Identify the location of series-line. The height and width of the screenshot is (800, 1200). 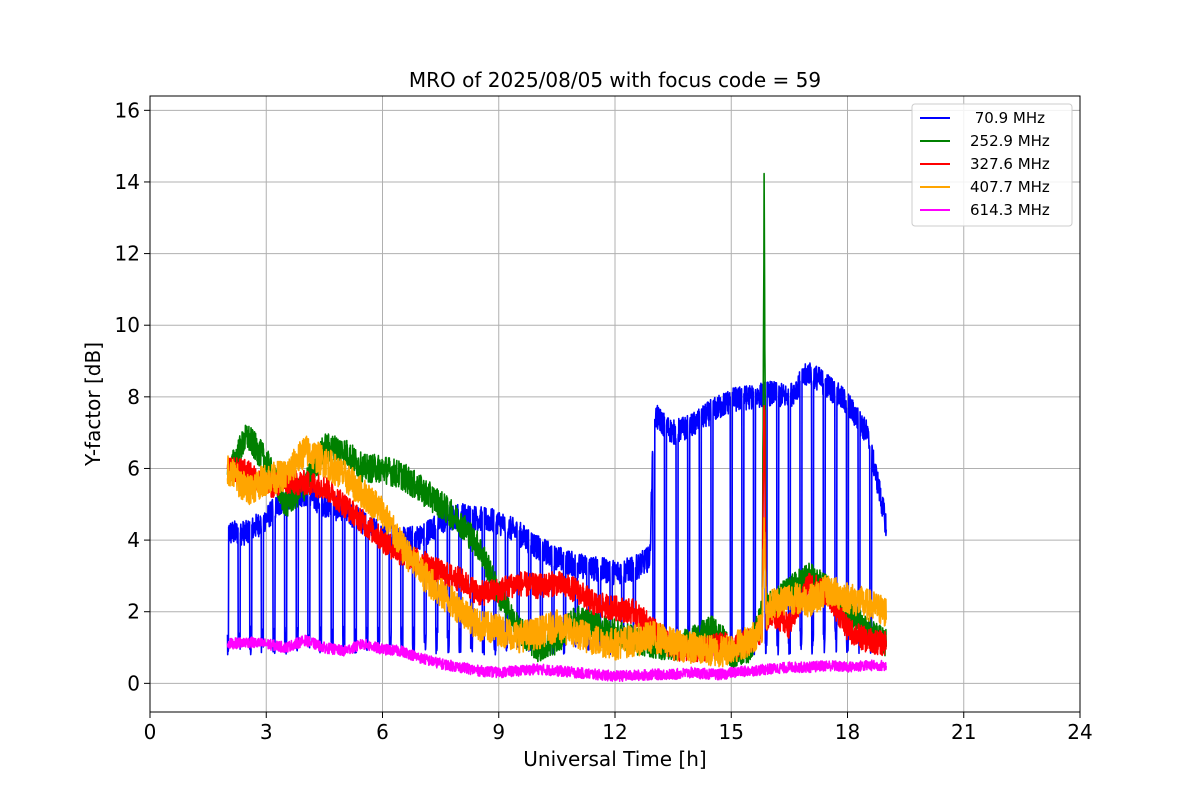
(556, 658).